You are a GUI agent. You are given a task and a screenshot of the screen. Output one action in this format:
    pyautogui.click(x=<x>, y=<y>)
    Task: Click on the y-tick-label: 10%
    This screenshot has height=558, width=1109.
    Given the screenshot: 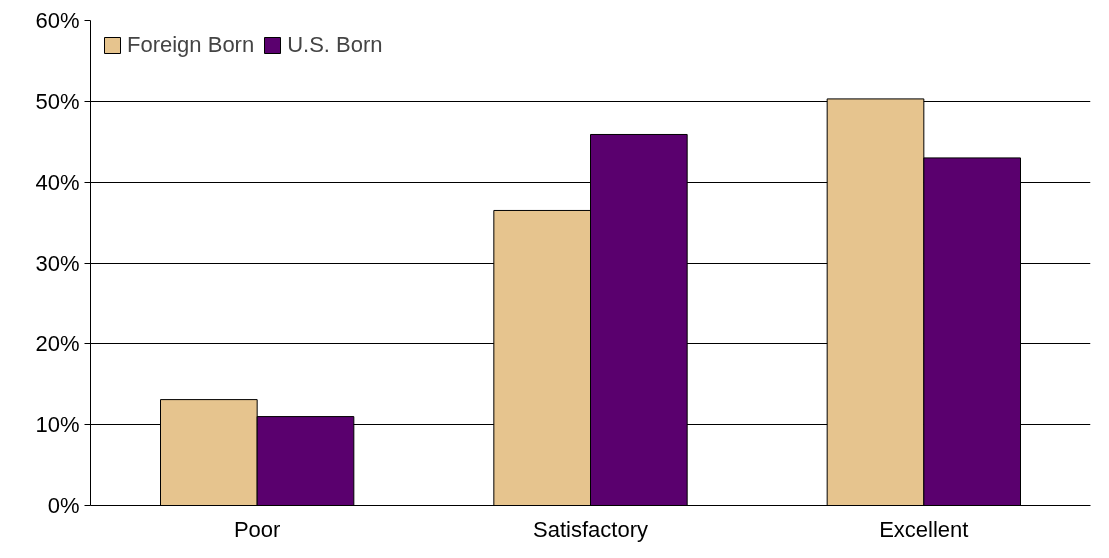 What is the action you would take?
    pyautogui.click(x=57, y=425)
    